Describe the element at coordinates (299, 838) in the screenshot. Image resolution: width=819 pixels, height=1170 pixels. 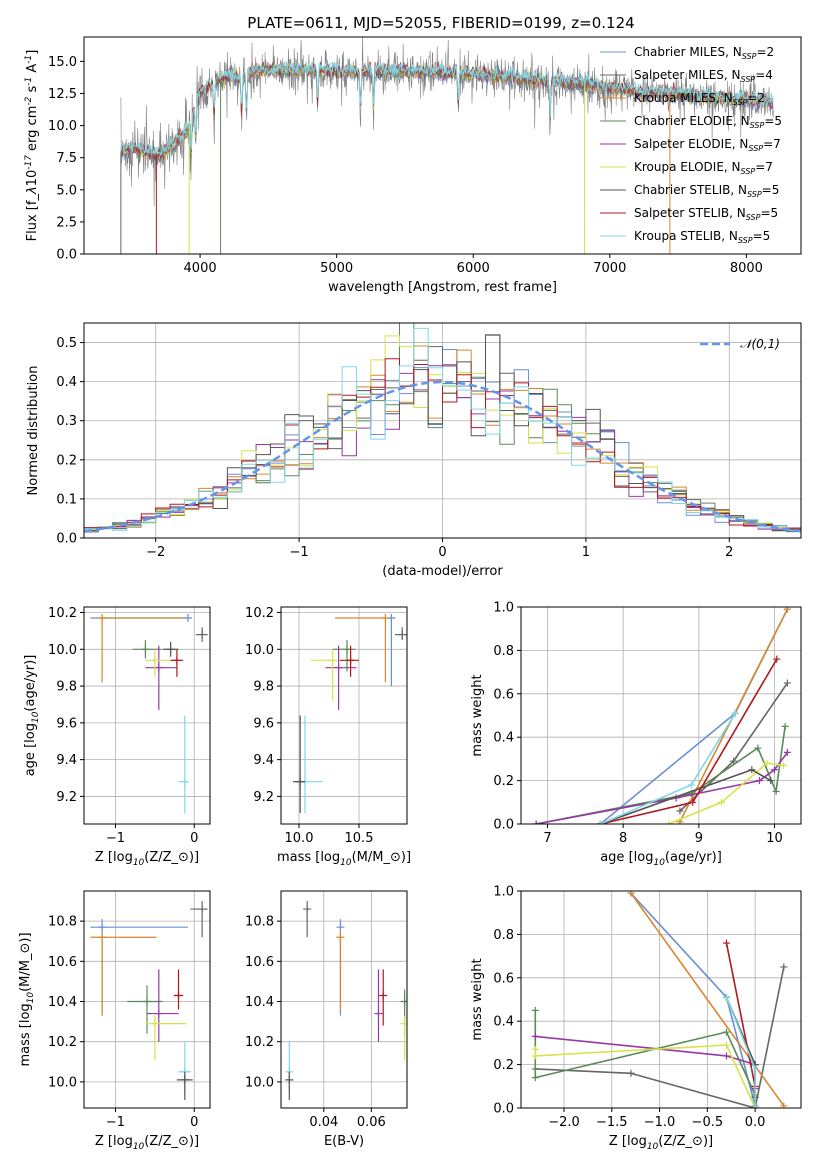
I see `x-tick-label: 10.0` at that location.